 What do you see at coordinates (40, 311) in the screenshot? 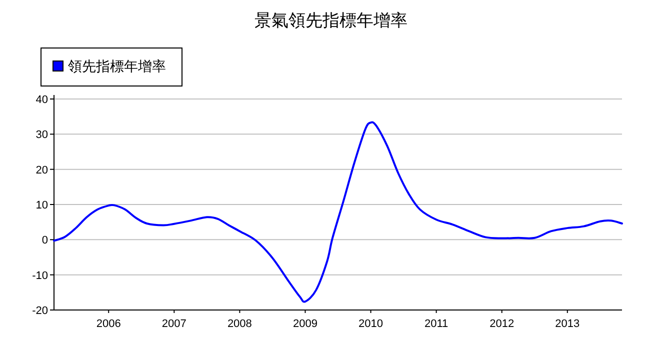
I see `y-tick-label: -20` at bounding box center [40, 311].